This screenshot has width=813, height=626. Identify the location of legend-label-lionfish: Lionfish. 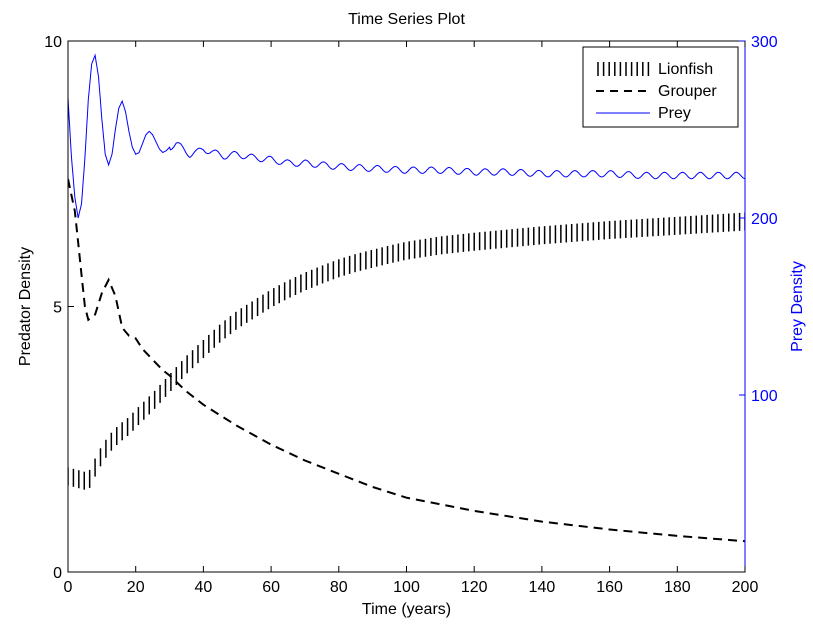
(685, 69).